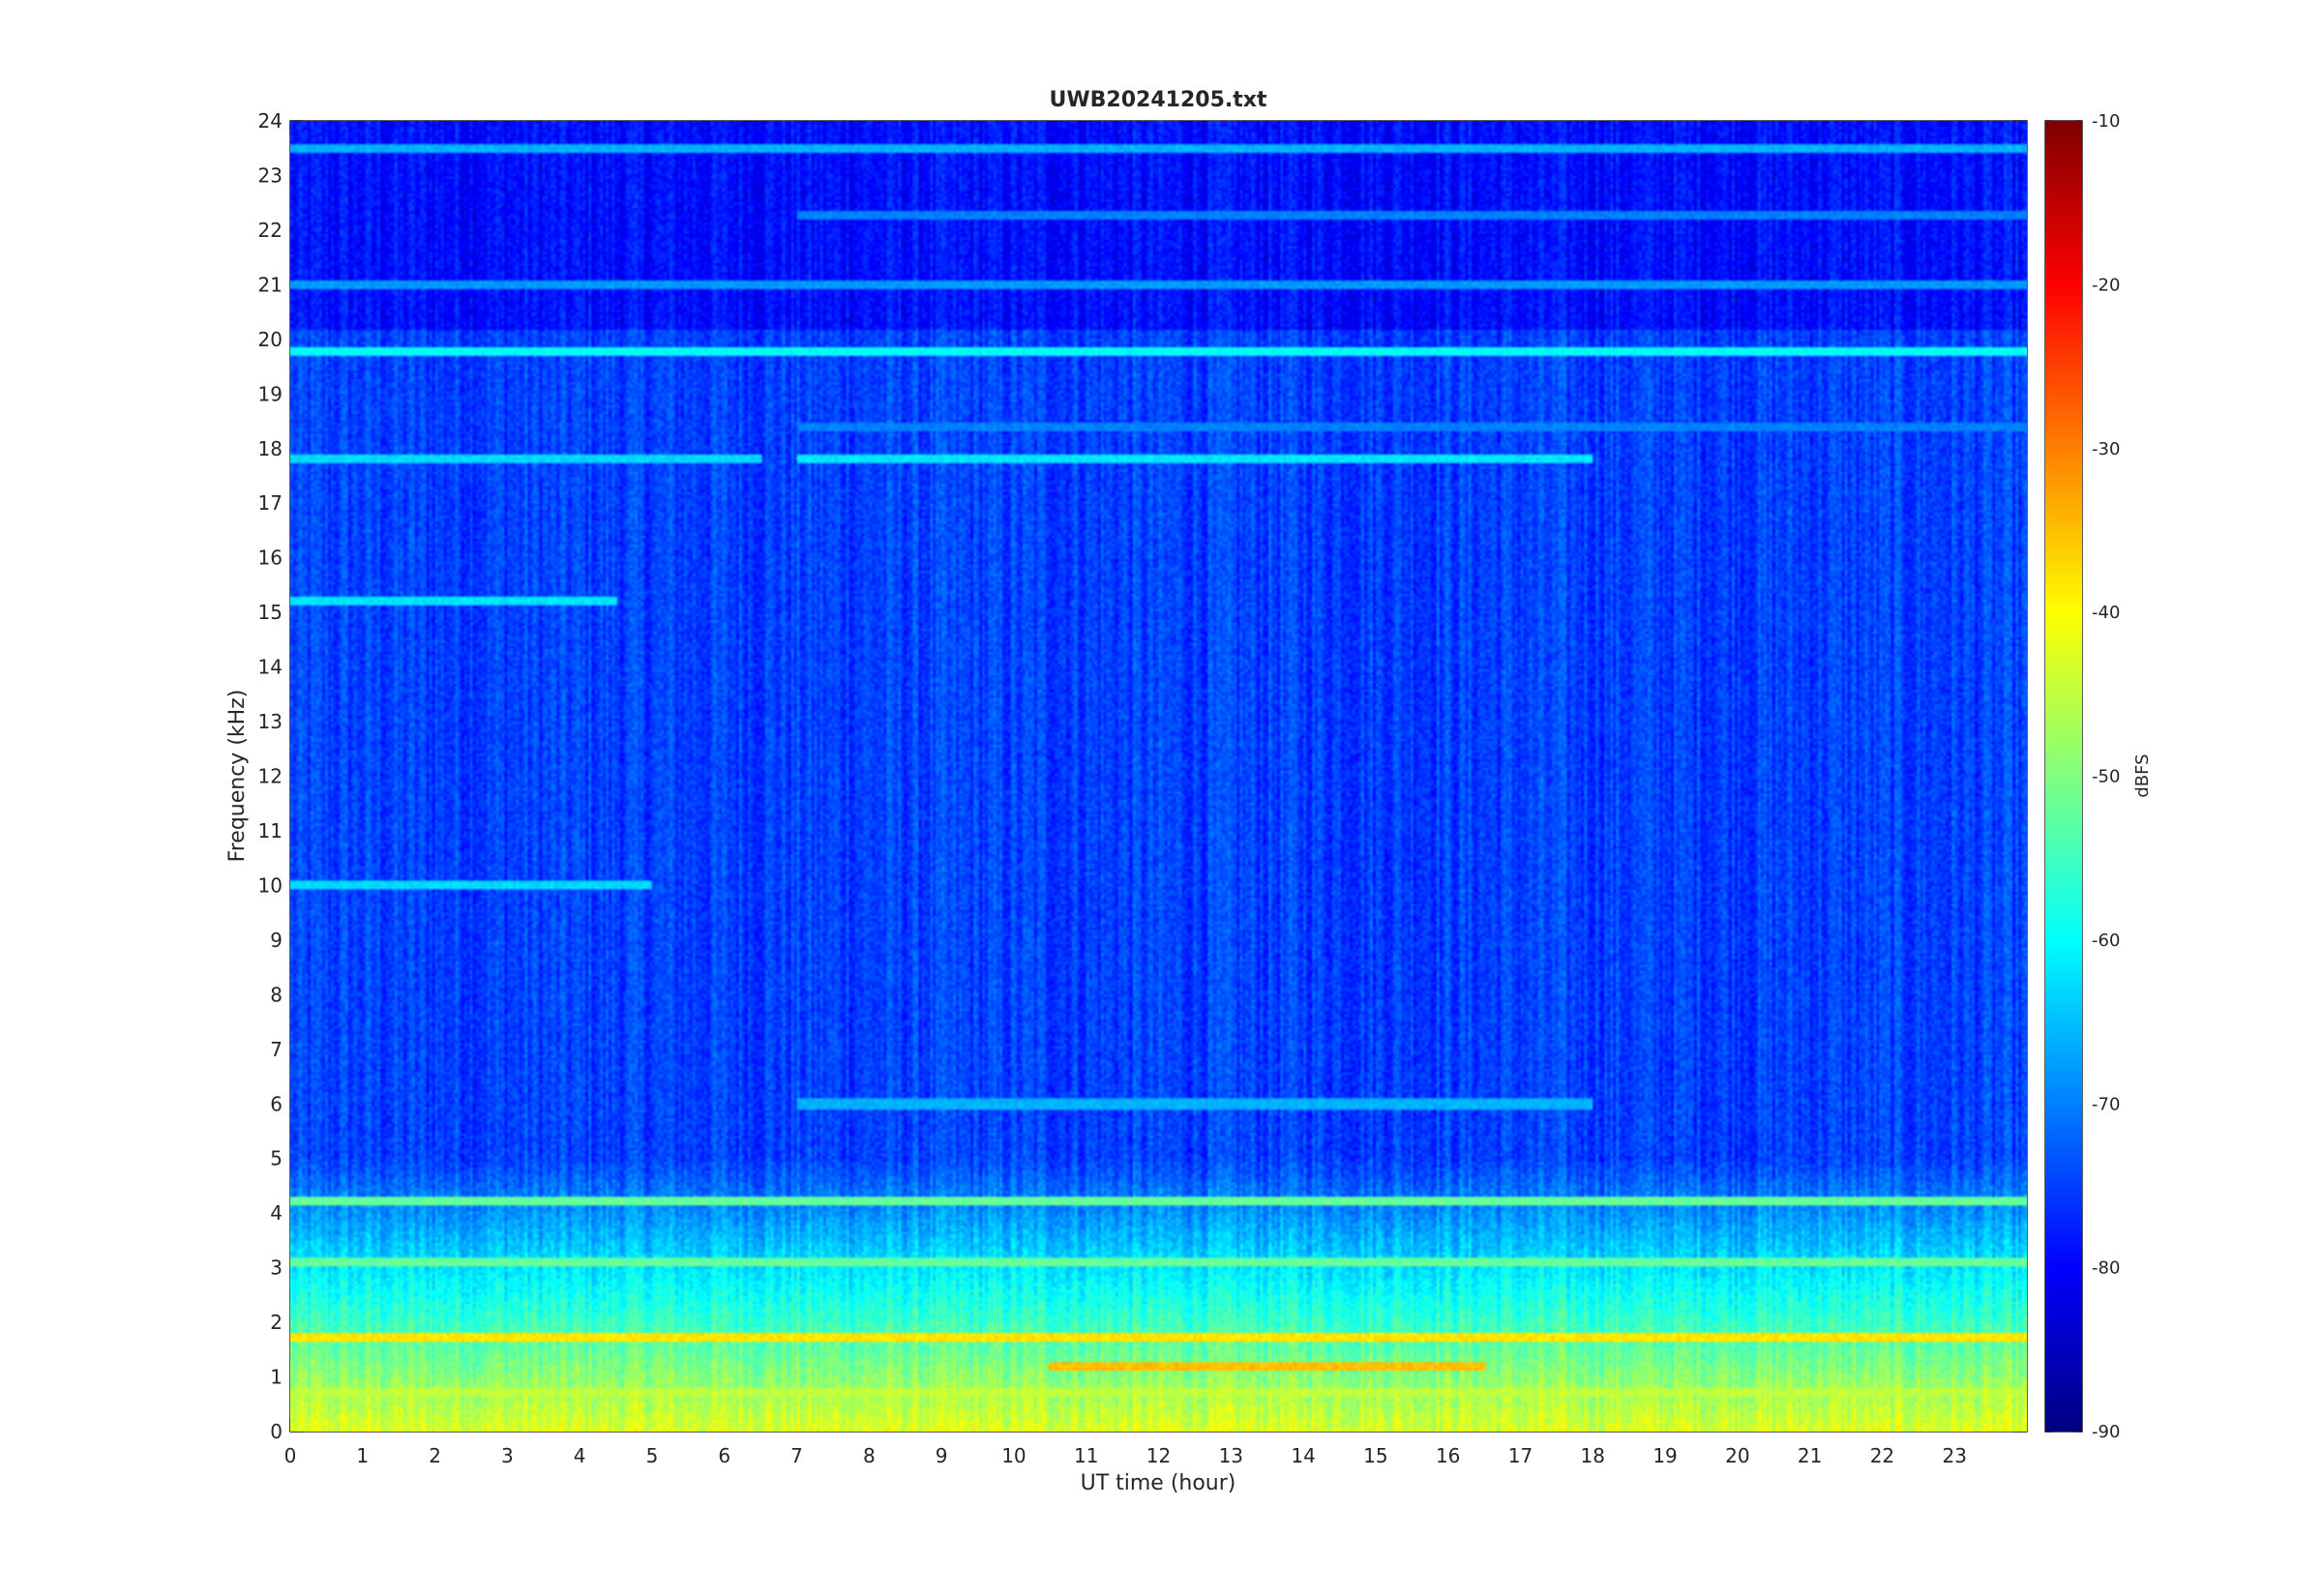  Describe the element at coordinates (2142, 775) in the screenshot. I see `colorbar-label: dBFS` at that location.